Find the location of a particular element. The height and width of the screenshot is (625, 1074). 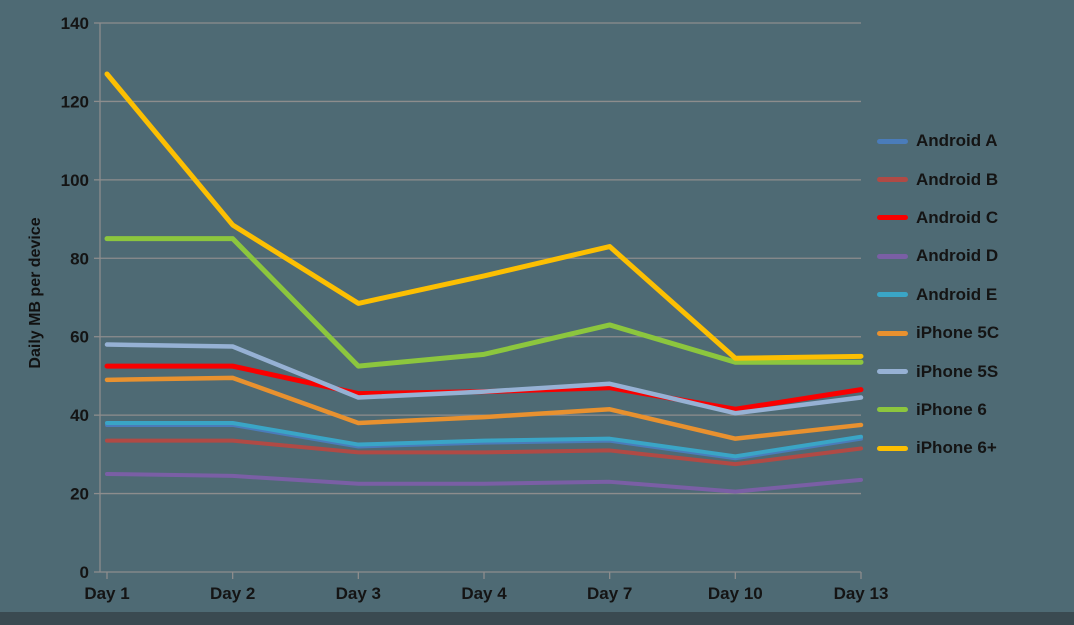

legend-entry: iPhone 6 is located at coordinates (938, 410).